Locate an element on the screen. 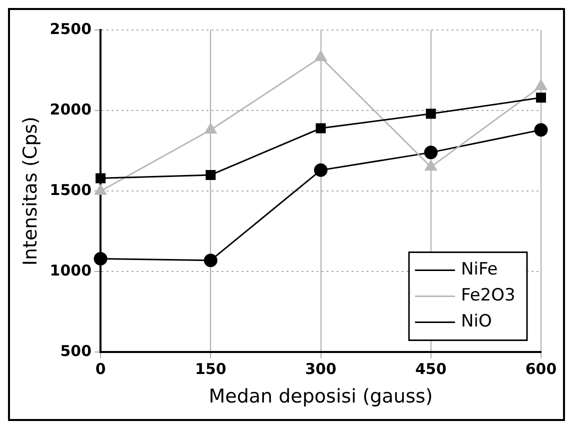  legend-label: NiFe is located at coordinates (479, 270).